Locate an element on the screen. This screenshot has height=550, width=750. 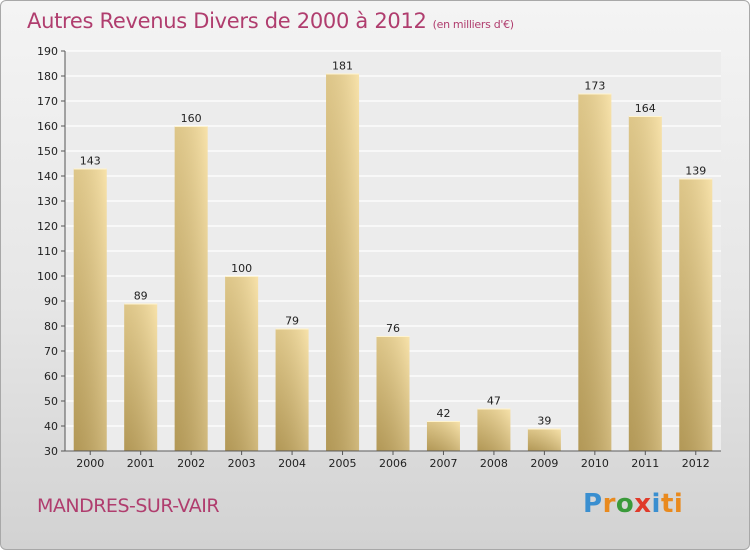
data-label: 143 is located at coordinates (90, 161).